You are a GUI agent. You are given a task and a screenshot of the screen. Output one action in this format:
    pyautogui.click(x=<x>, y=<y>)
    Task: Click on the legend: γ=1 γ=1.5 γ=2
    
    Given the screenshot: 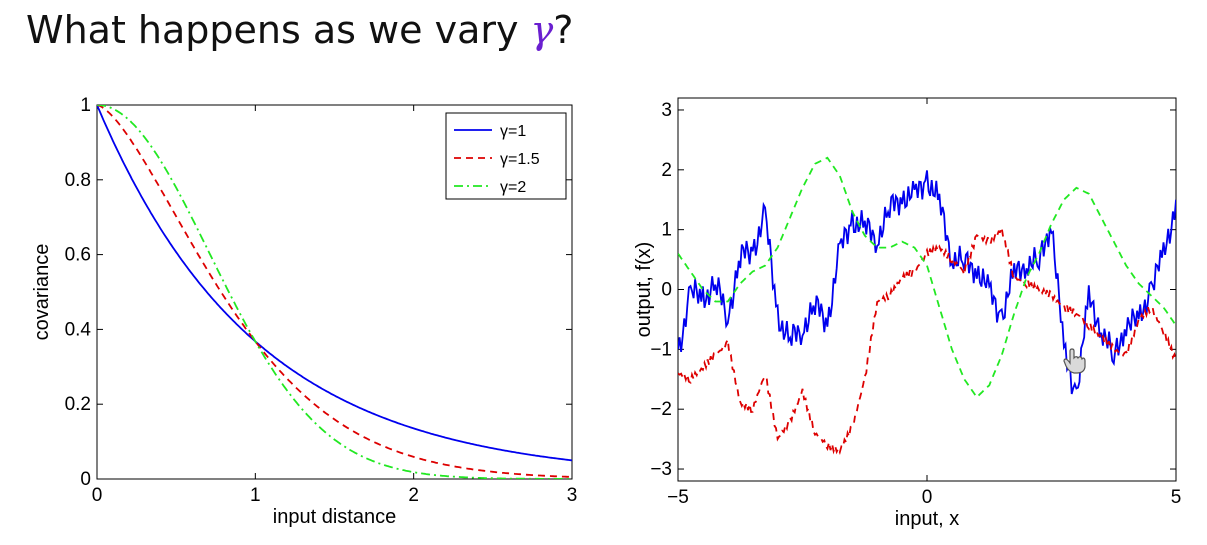 What is the action you would take?
    pyautogui.click(x=506, y=156)
    